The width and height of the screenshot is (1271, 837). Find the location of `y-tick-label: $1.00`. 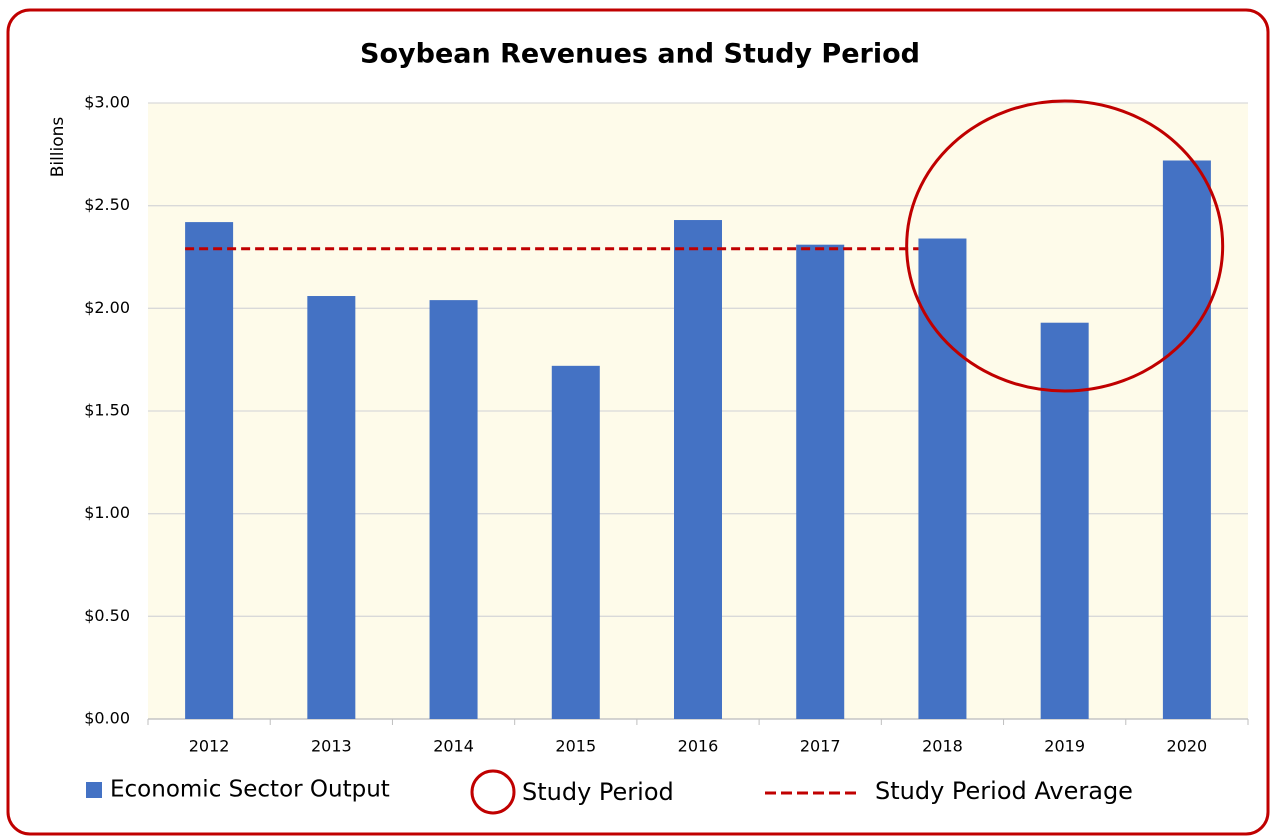

y-tick-label: $1.00 is located at coordinates (107, 512).